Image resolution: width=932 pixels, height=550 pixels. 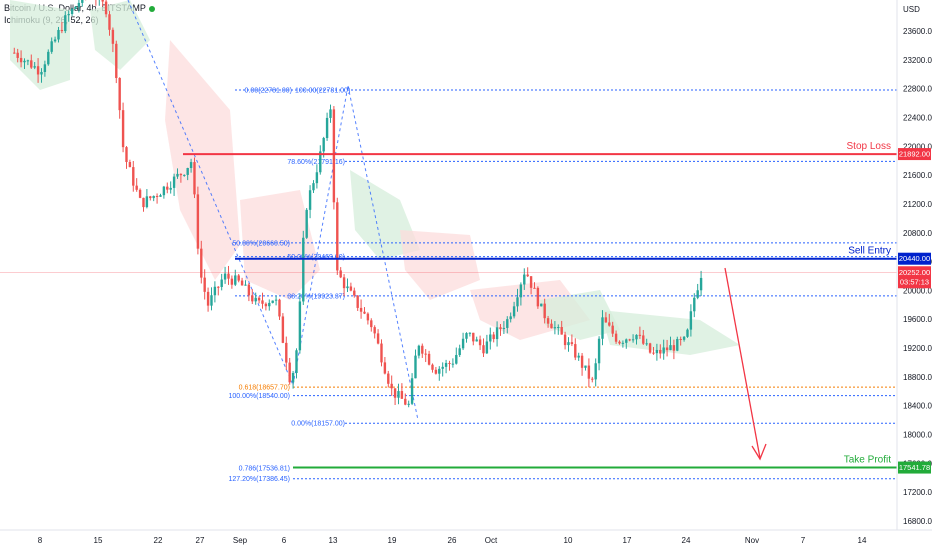 What do you see at coordinates (491, 540) in the screenshot?
I see `time-axis-tick: Oct` at bounding box center [491, 540].